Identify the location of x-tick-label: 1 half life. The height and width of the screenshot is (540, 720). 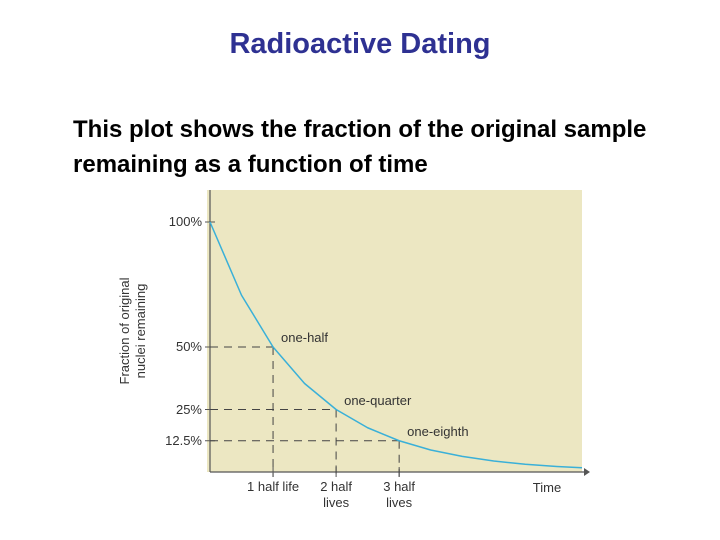
(273, 486).